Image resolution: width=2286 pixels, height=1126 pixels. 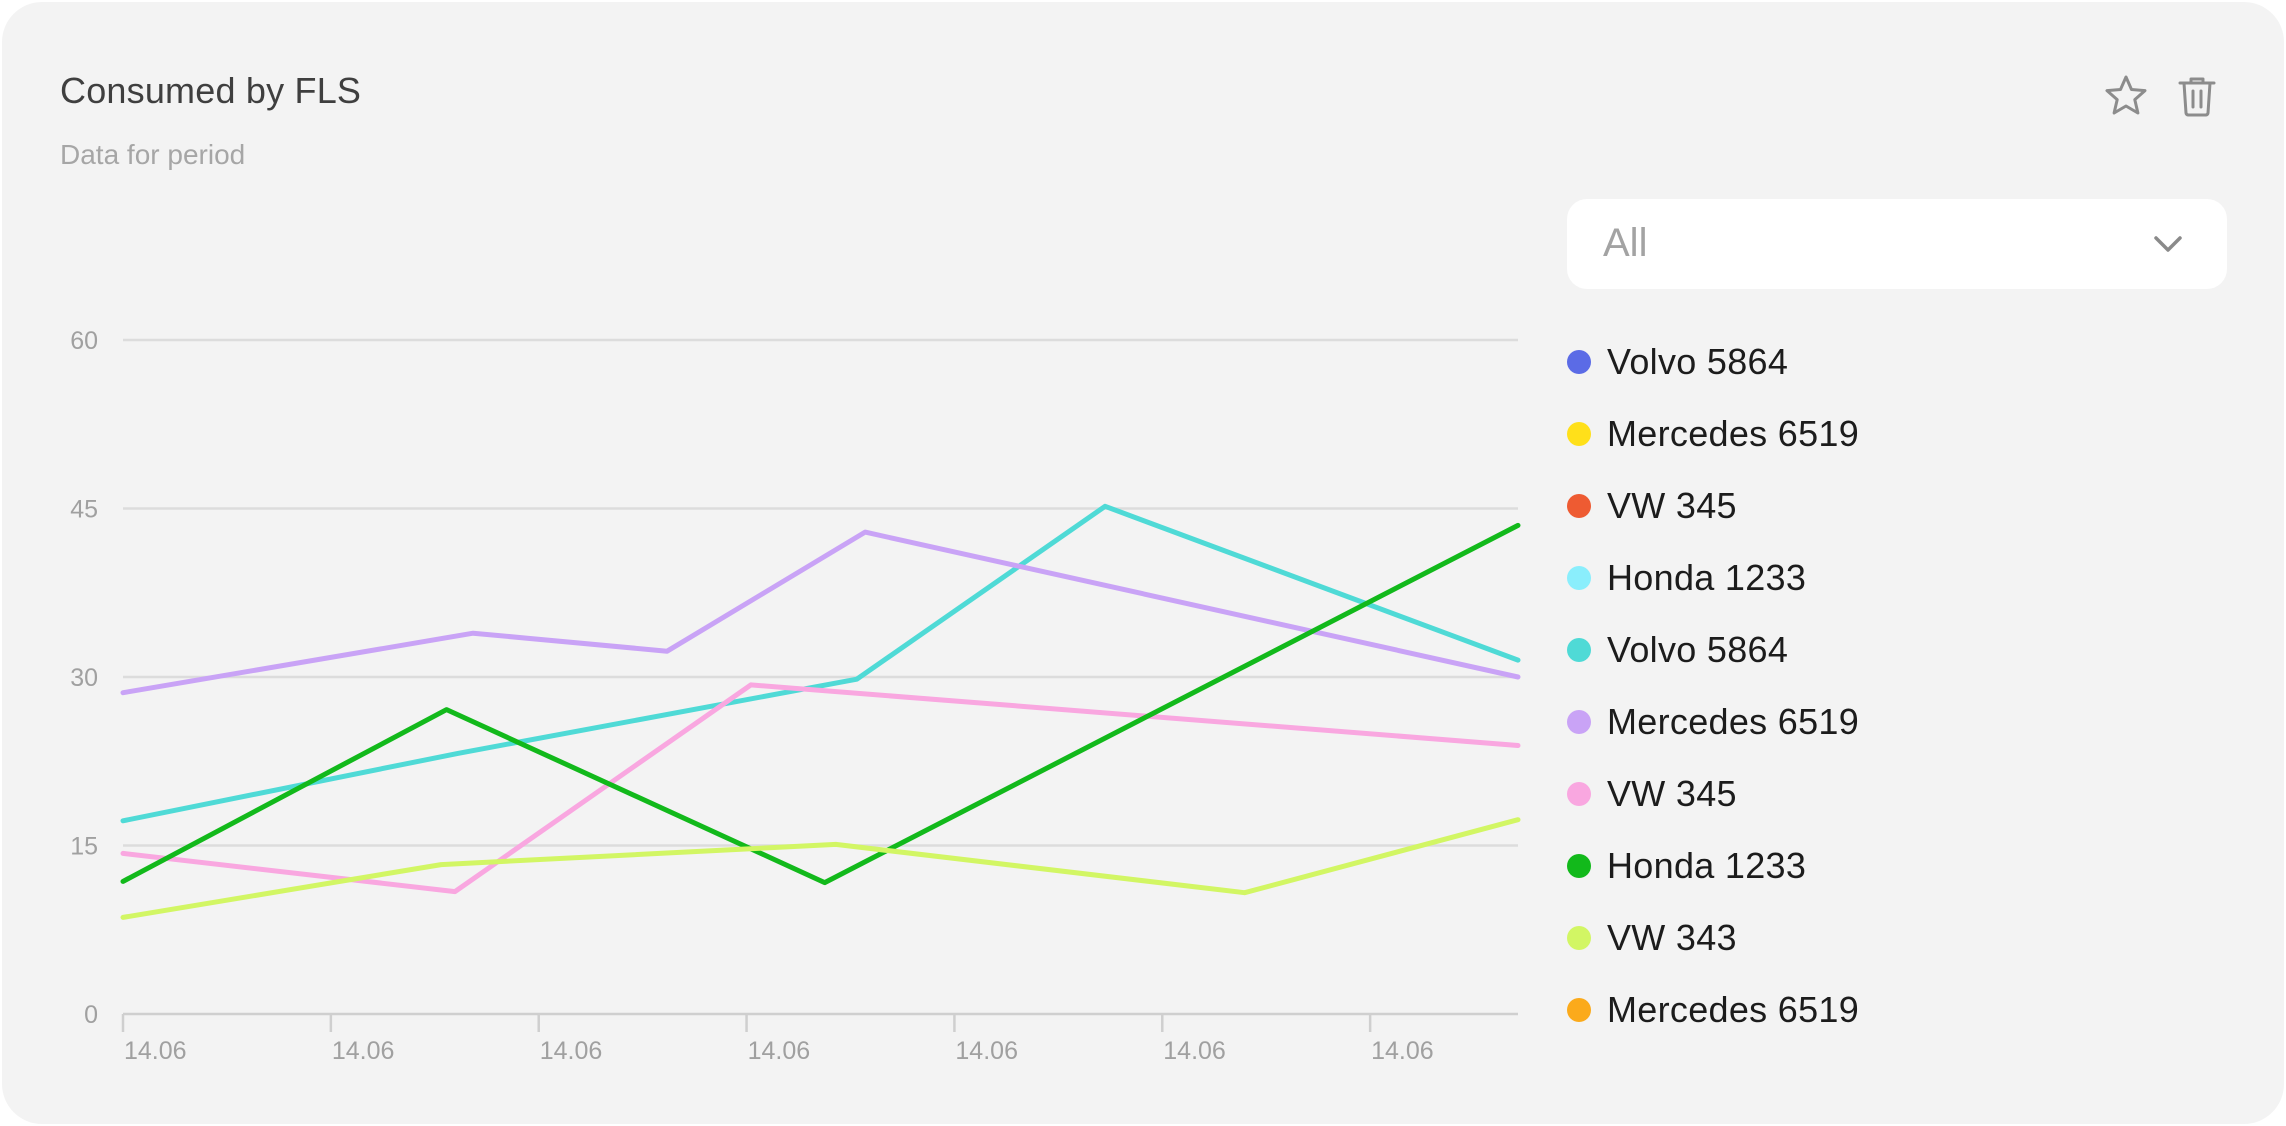 What do you see at coordinates (2168, 244) in the screenshot?
I see `chevron-down-icon` at bounding box center [2168, 244].